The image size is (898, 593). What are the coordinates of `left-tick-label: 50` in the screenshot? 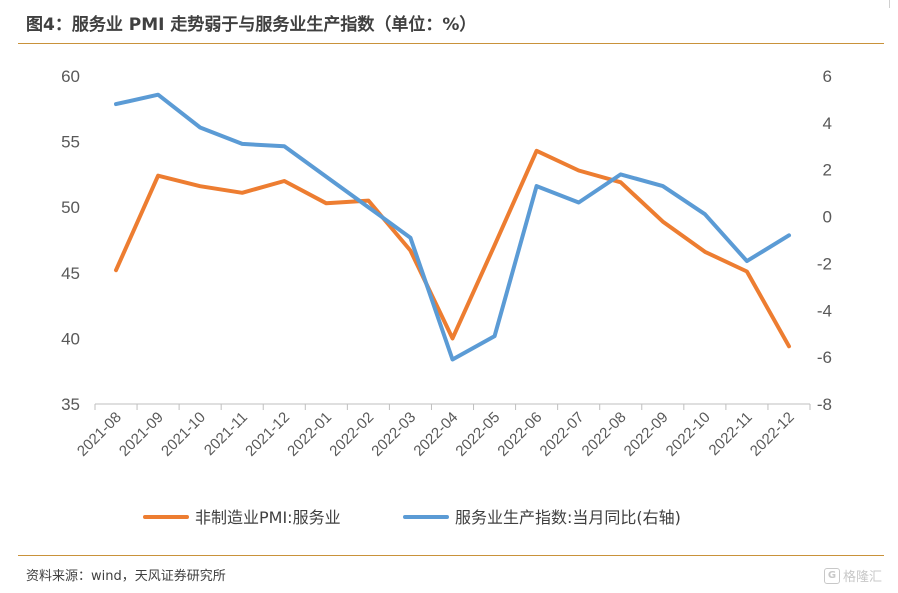 It's located at (70, 207).